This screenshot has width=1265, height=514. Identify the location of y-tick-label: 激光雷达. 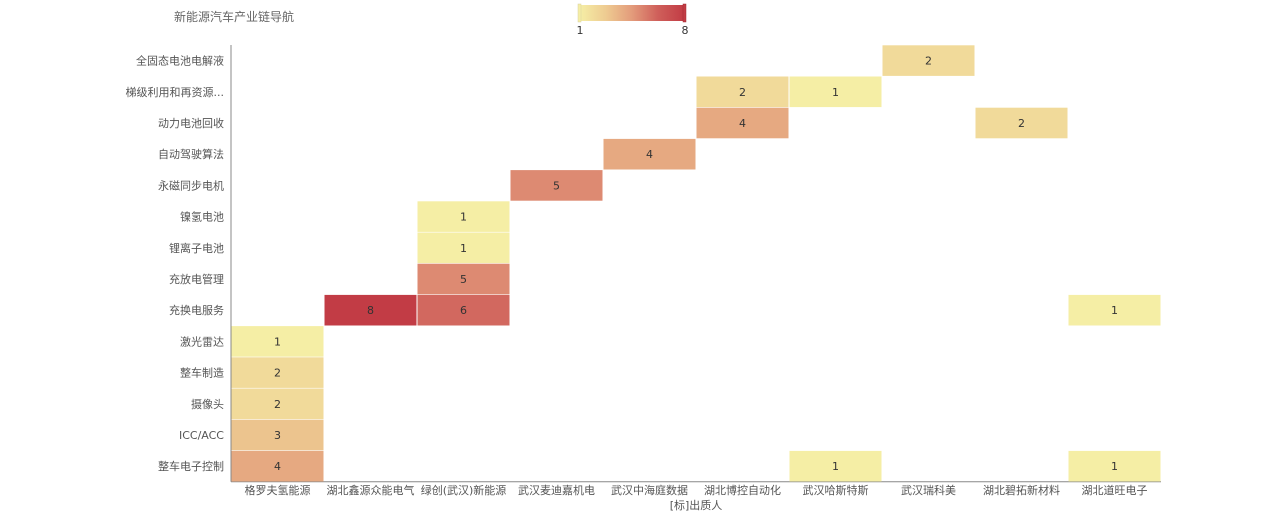
(202, 341).